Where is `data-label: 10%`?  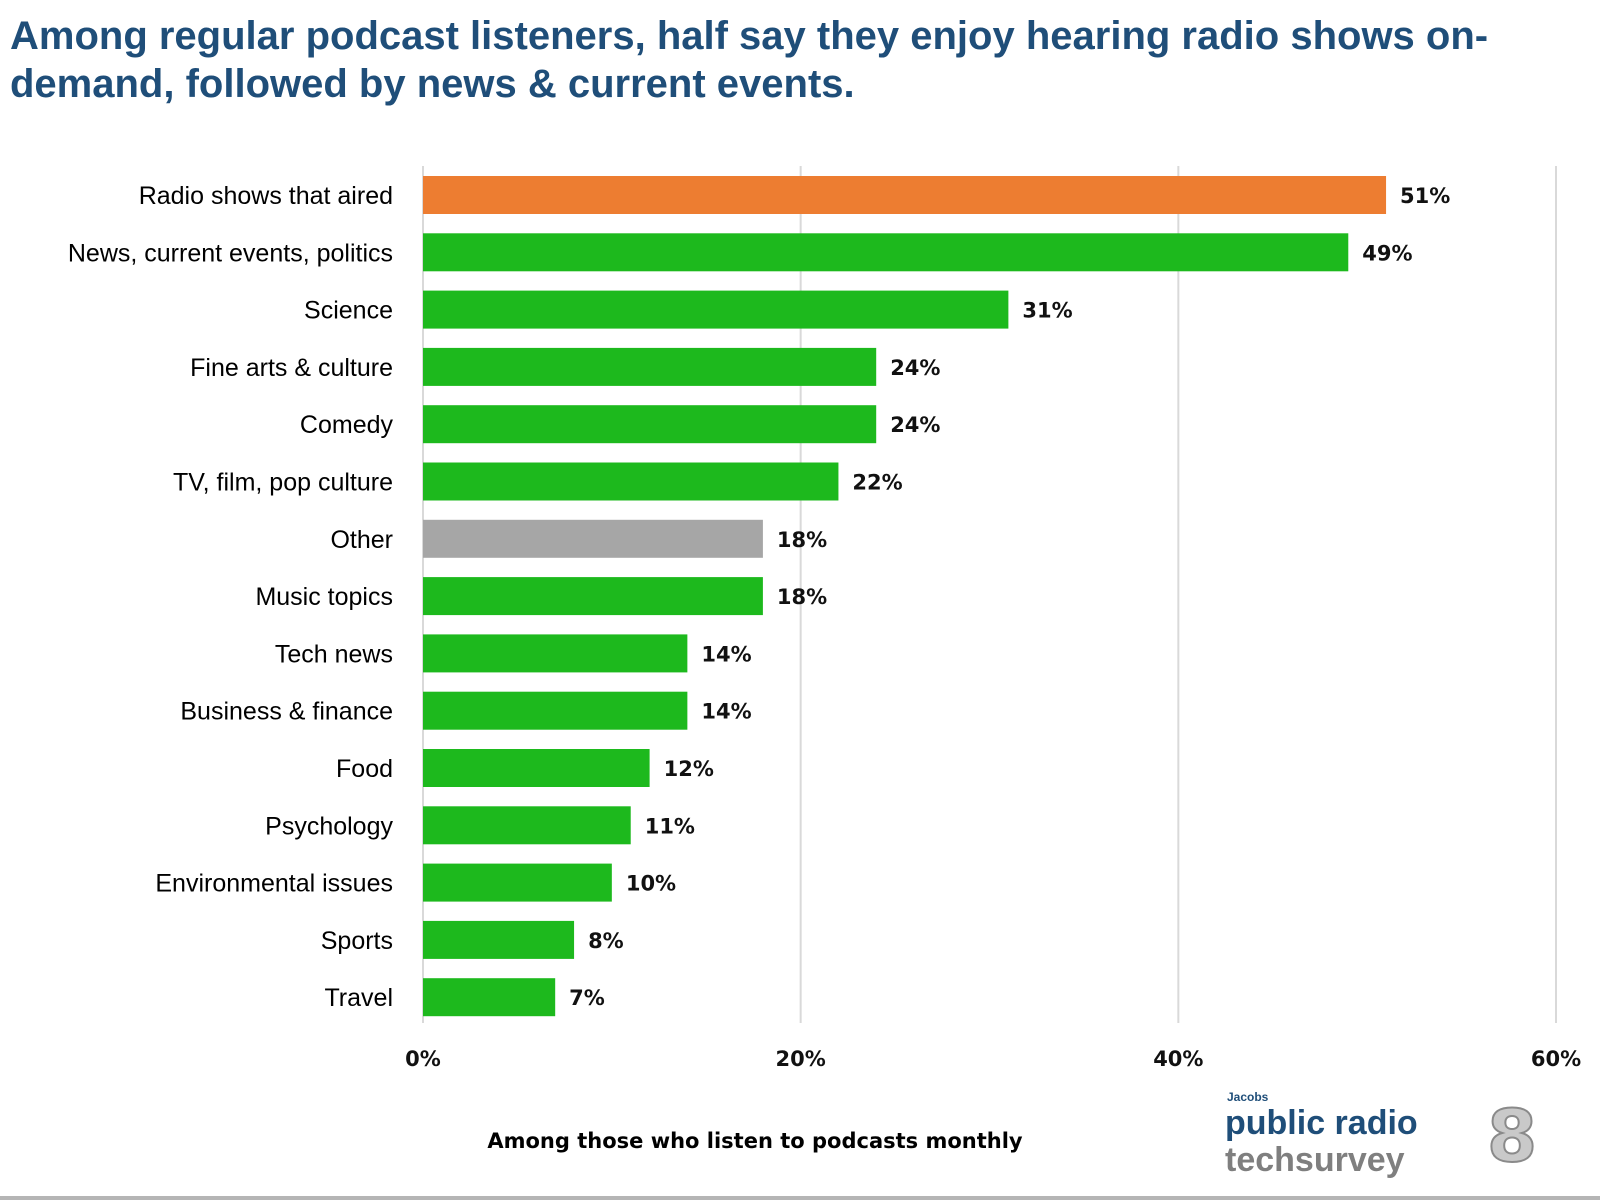 data-label: 10% is located at coordinates (651, 884).